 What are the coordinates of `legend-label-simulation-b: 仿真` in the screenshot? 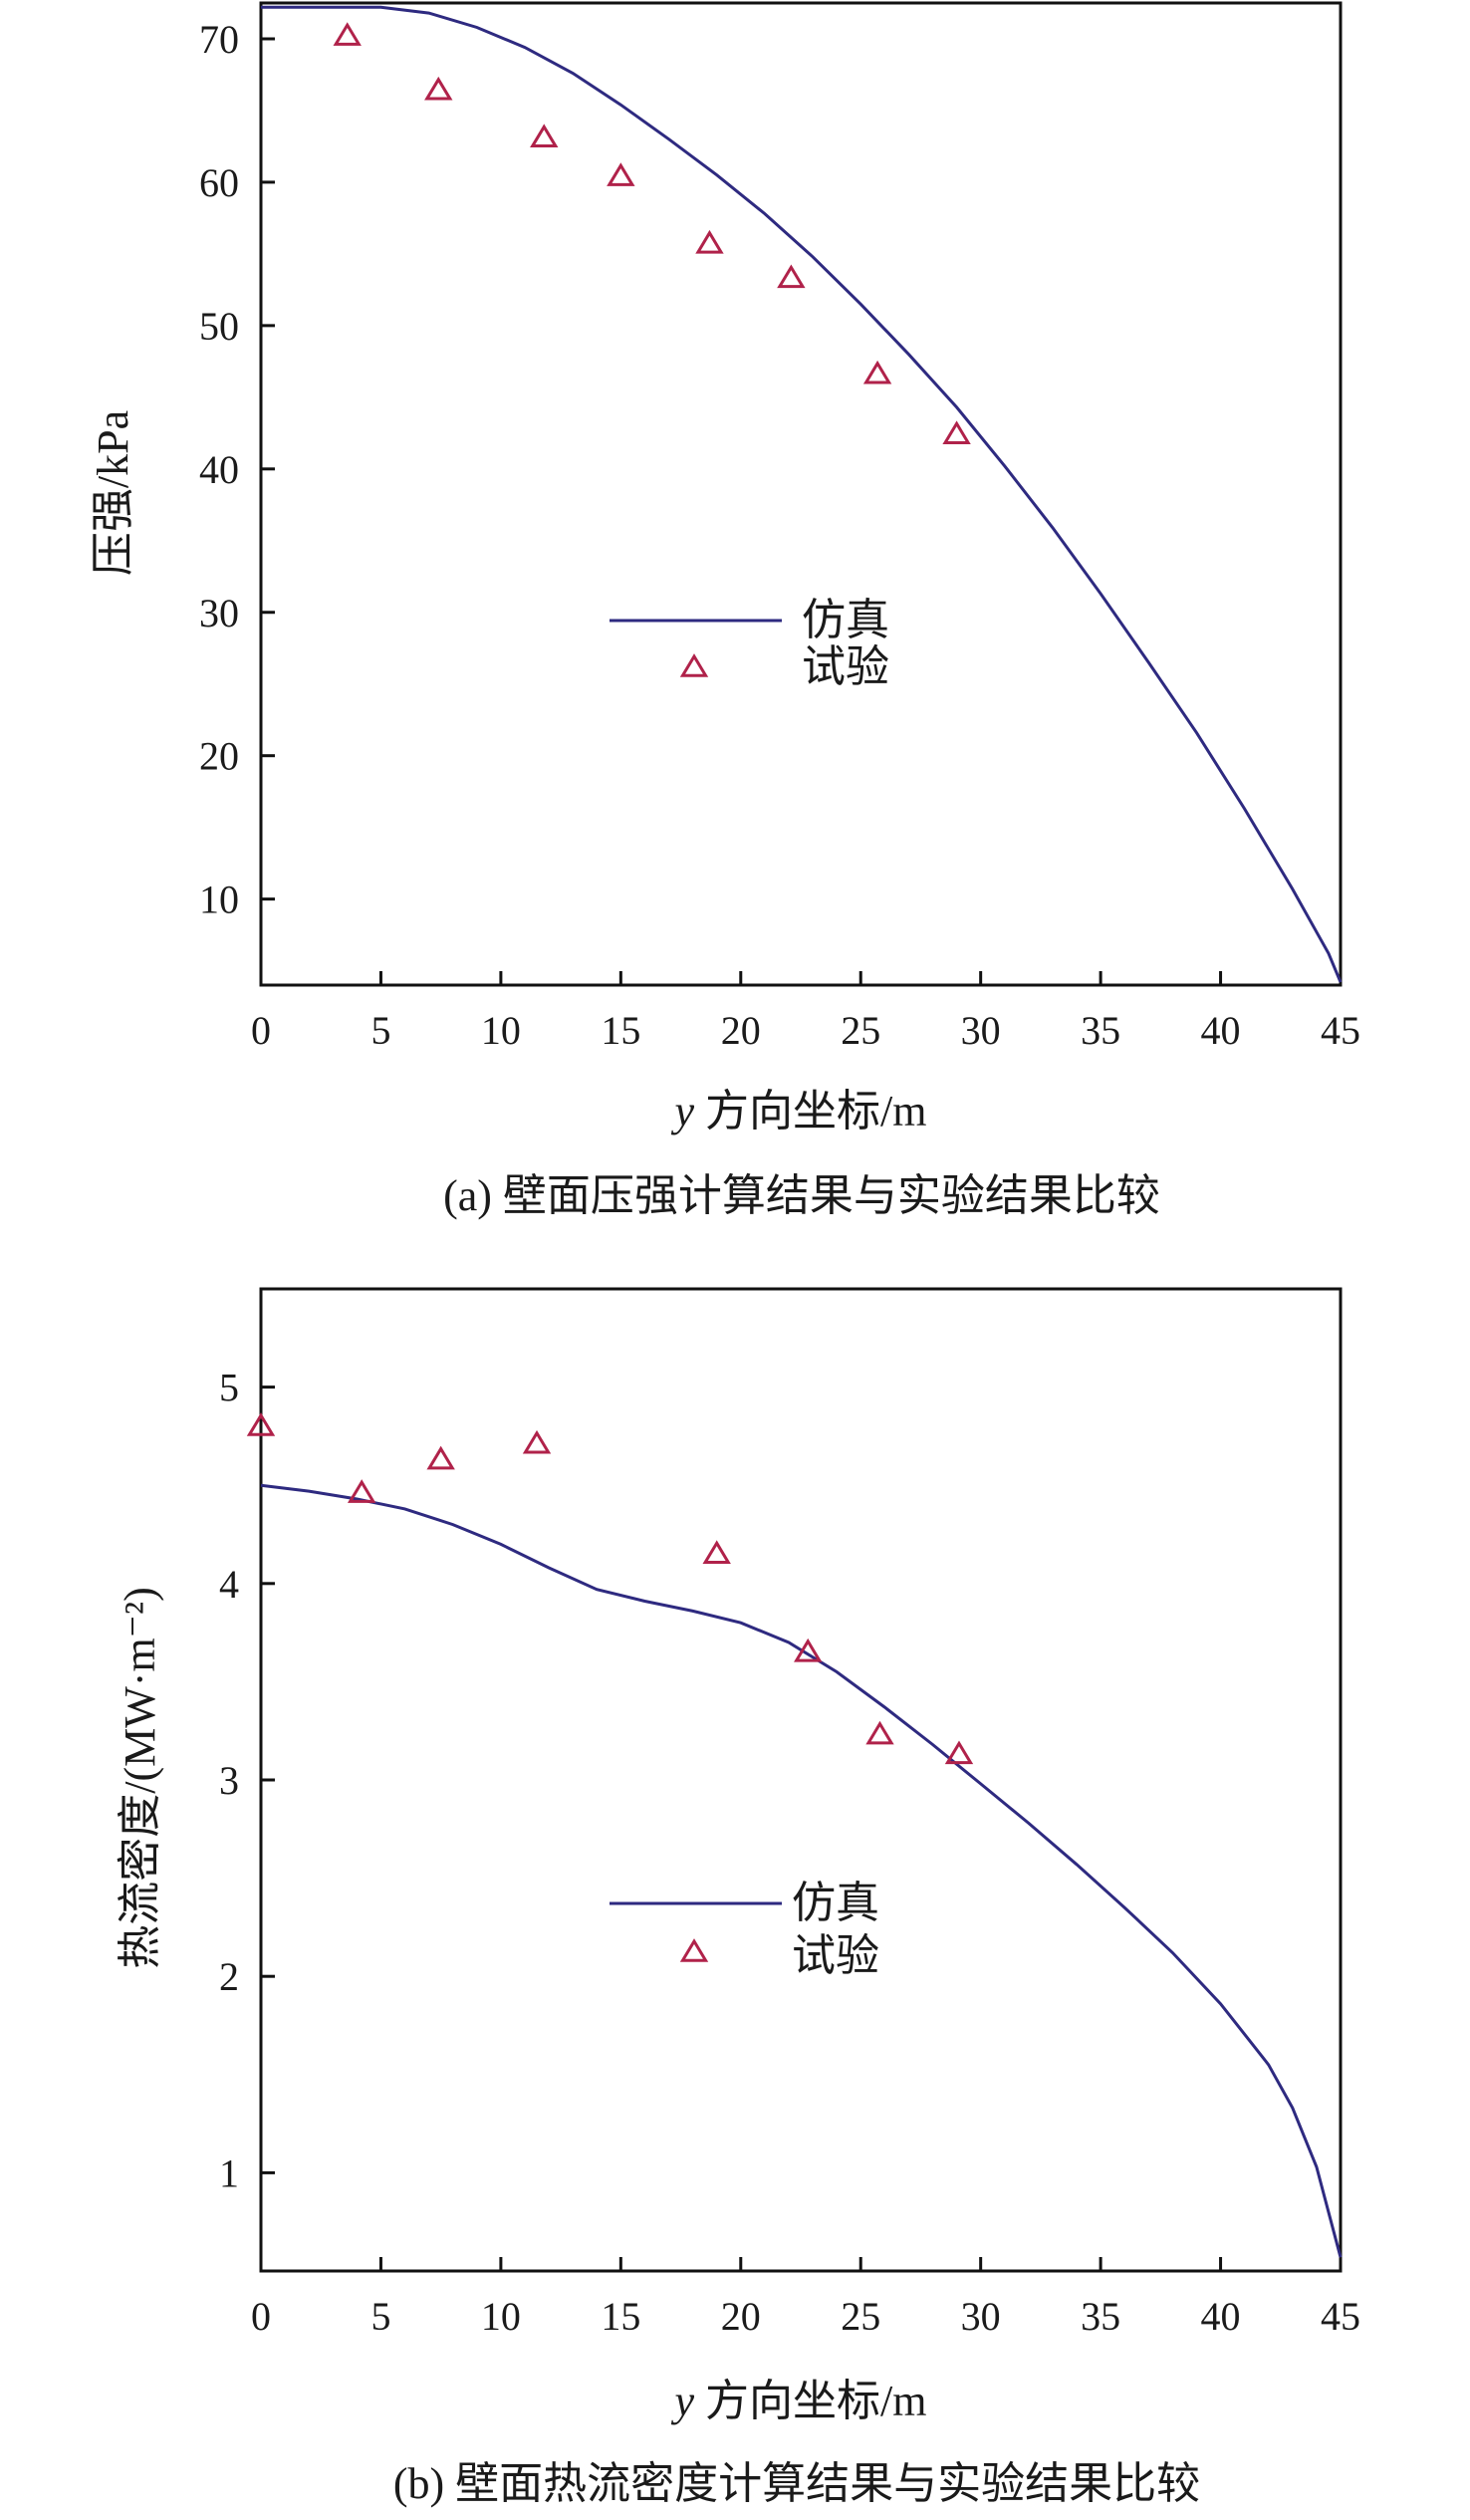 It's located at (836, 1903).